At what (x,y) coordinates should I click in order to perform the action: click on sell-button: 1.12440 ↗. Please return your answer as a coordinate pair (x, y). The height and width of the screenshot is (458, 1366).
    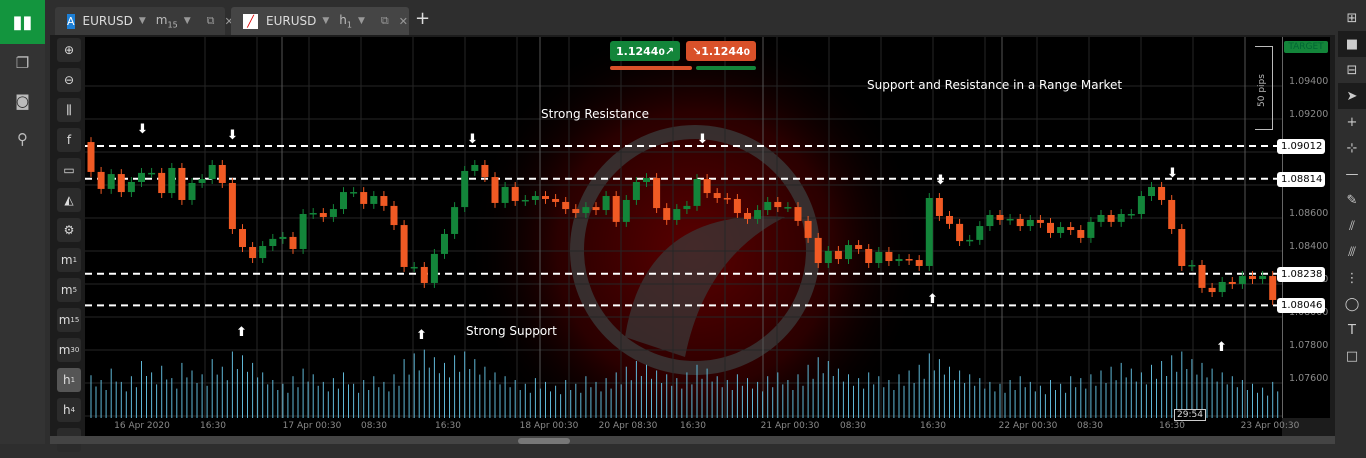
    Looking at the image, I should click on (645, 51).